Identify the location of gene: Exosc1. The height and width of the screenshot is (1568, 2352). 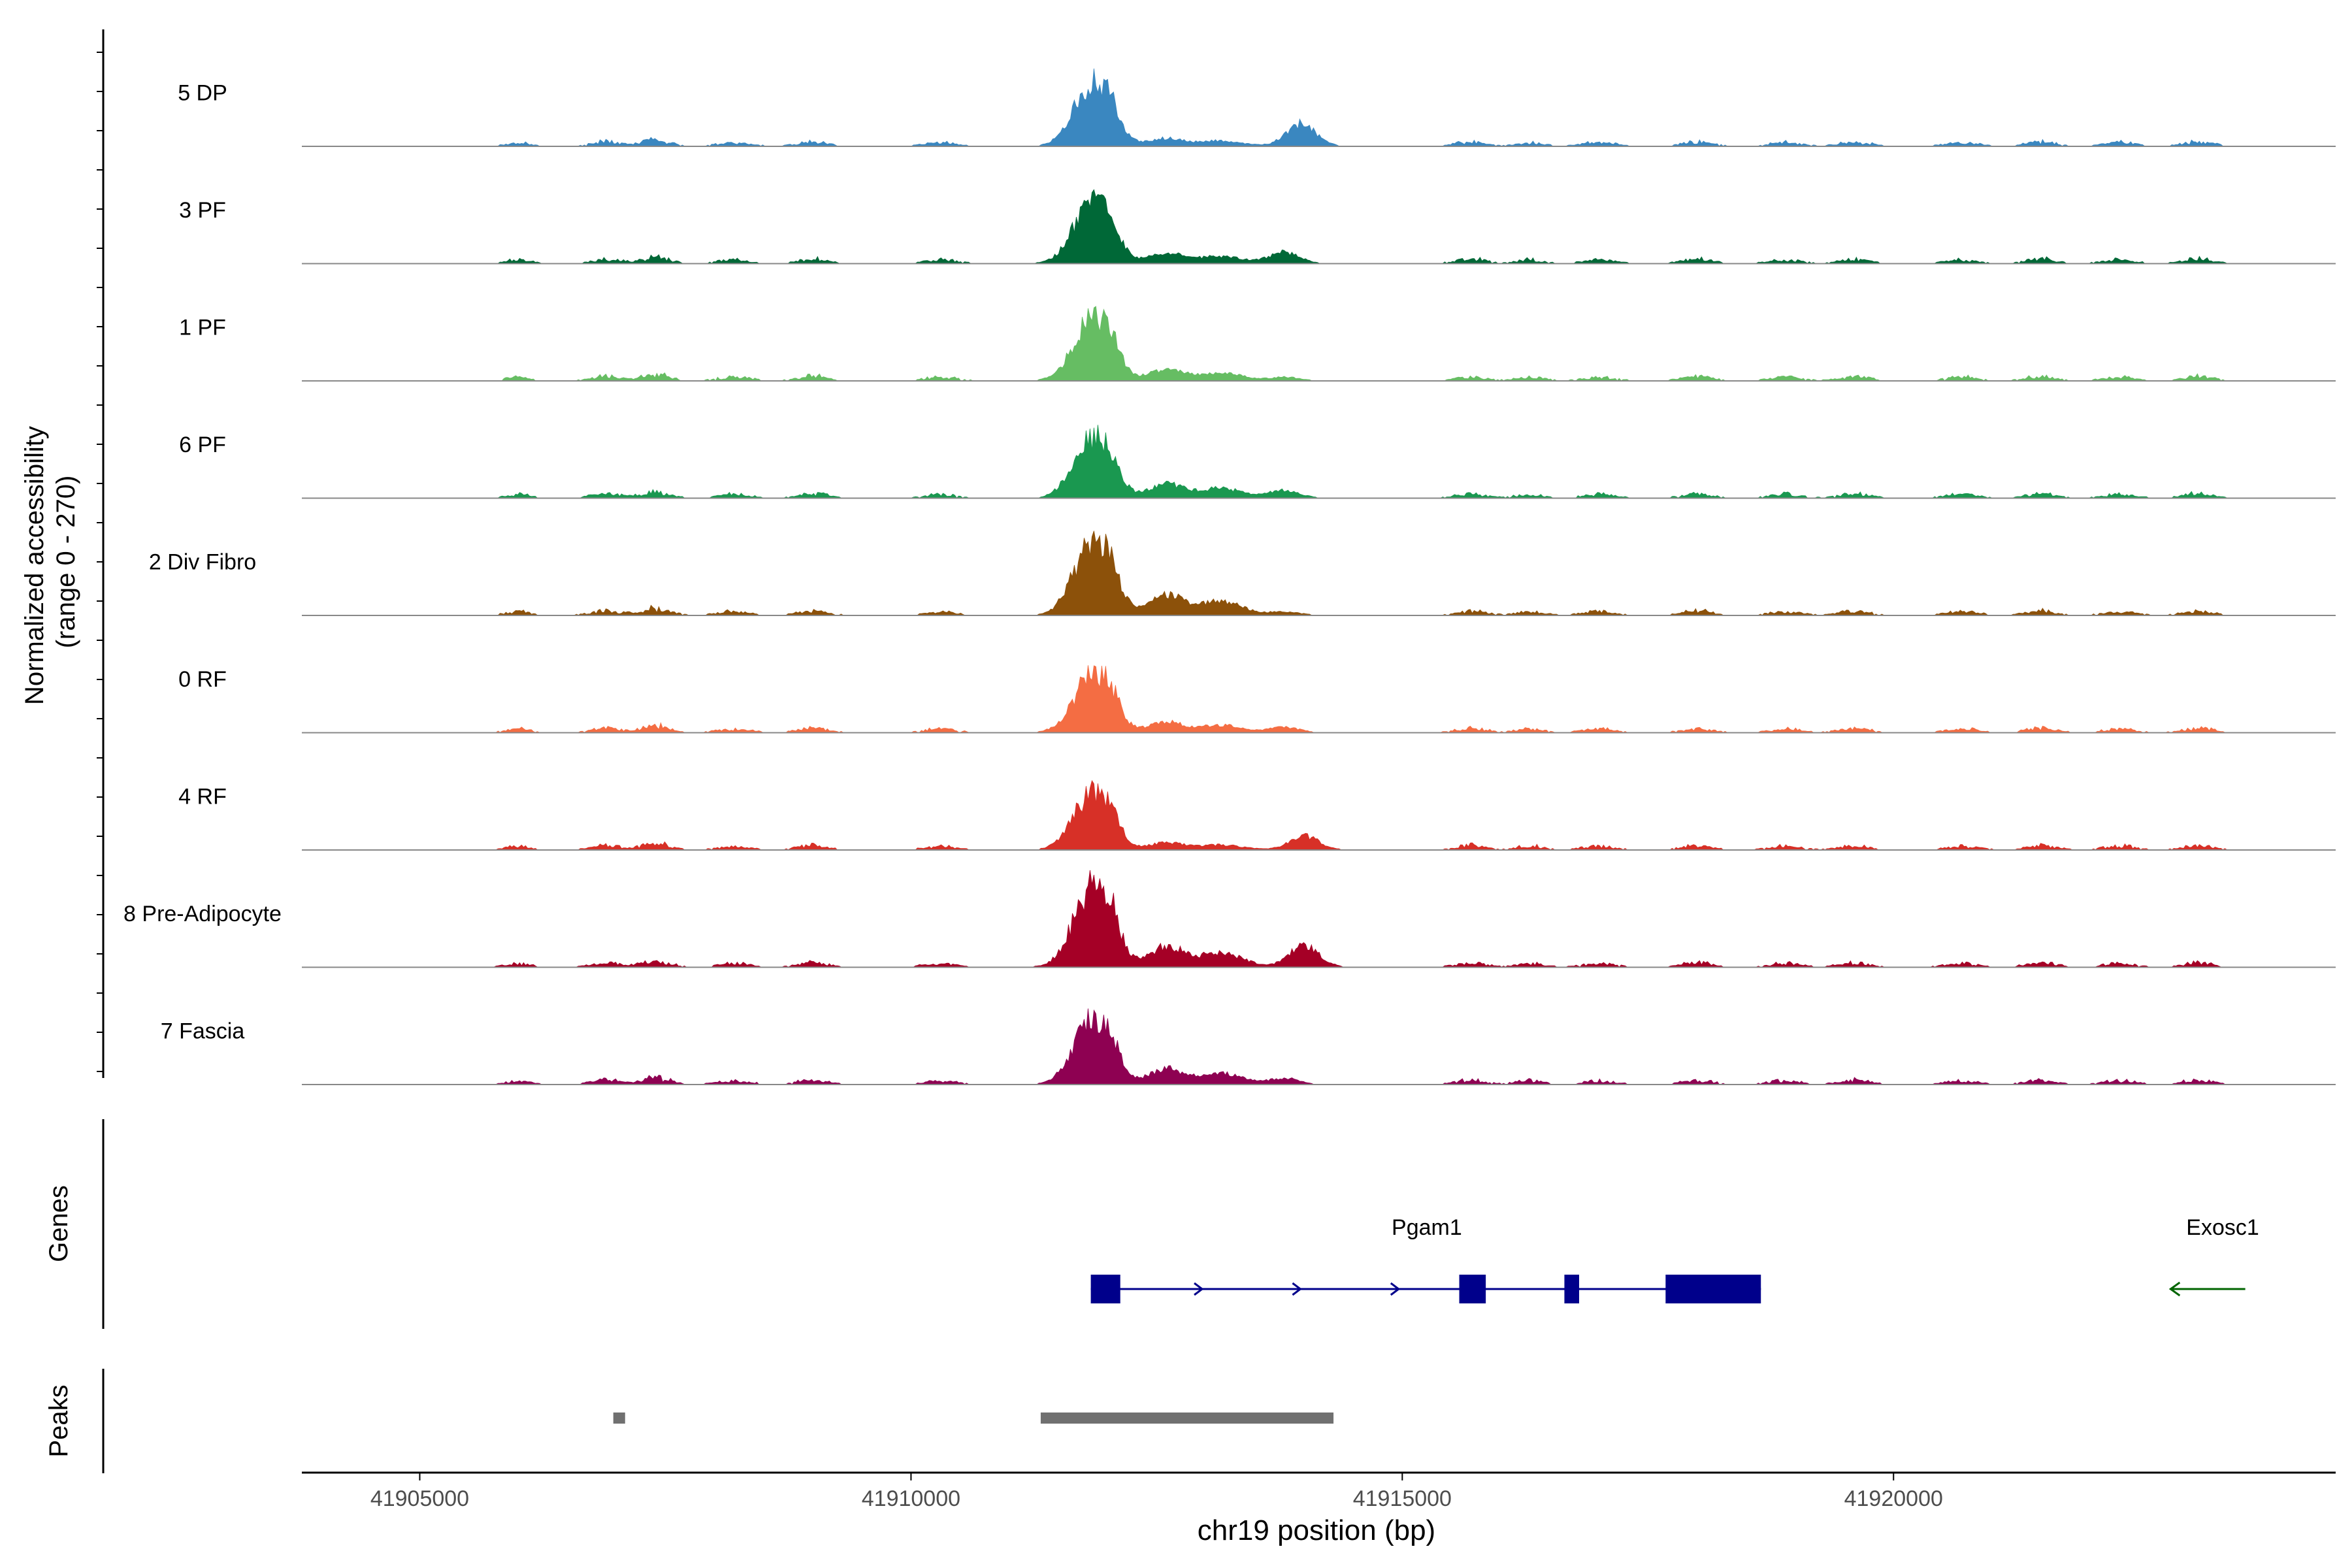
(2213, 1256).